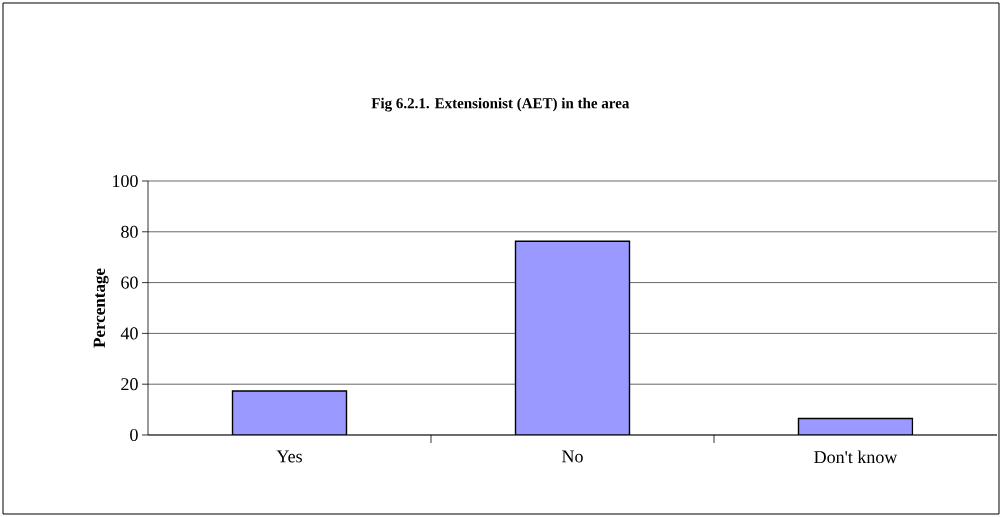 Image resolution: width=1002 pixels, height=517 pixels. What do you see at coordinates (129, 384) in the screenshot?
I see `y-tick-label: 20` at bounding box center [129, 384].